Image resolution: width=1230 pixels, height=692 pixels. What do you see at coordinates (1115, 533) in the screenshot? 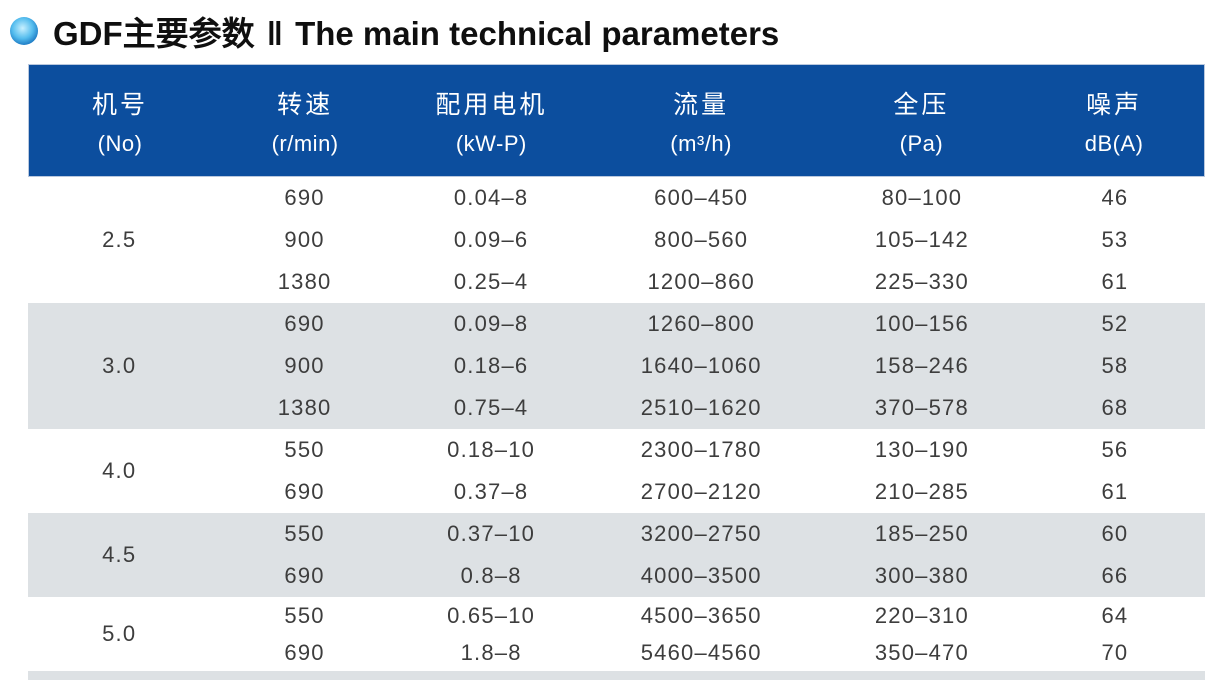
I see `cell-noise: 60` at bounding box center [1115, 533].